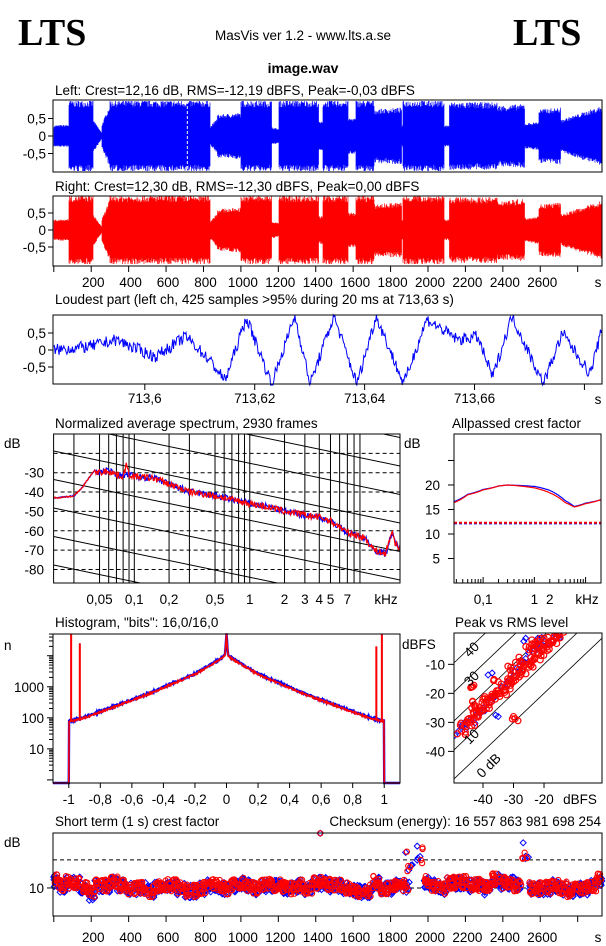 Image resolution: width=606 pixels, height=946 pixels. I want to click on y-tick-label: -30, so click(435, 722).